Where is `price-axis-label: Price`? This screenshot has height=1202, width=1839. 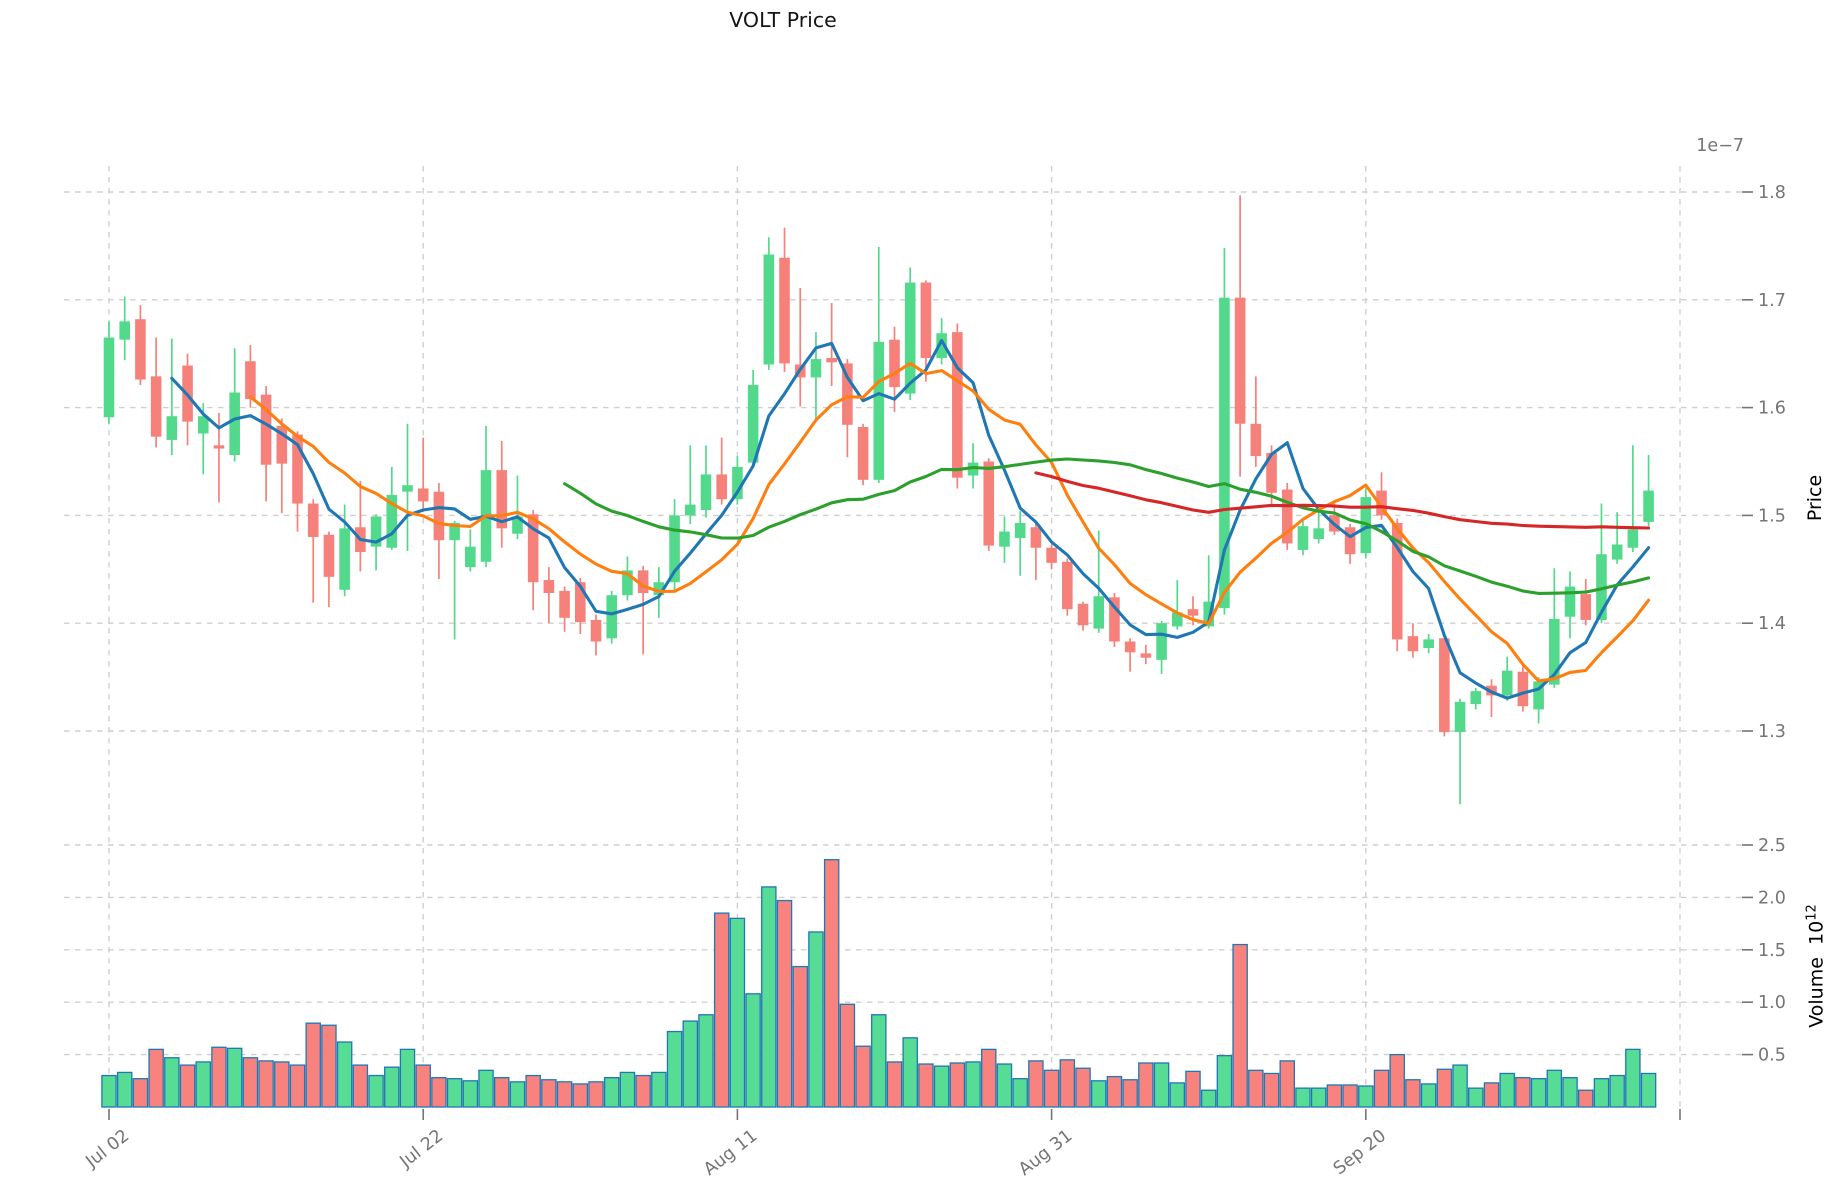
price-axis-label: Price is located at coordinates (1815, 498).